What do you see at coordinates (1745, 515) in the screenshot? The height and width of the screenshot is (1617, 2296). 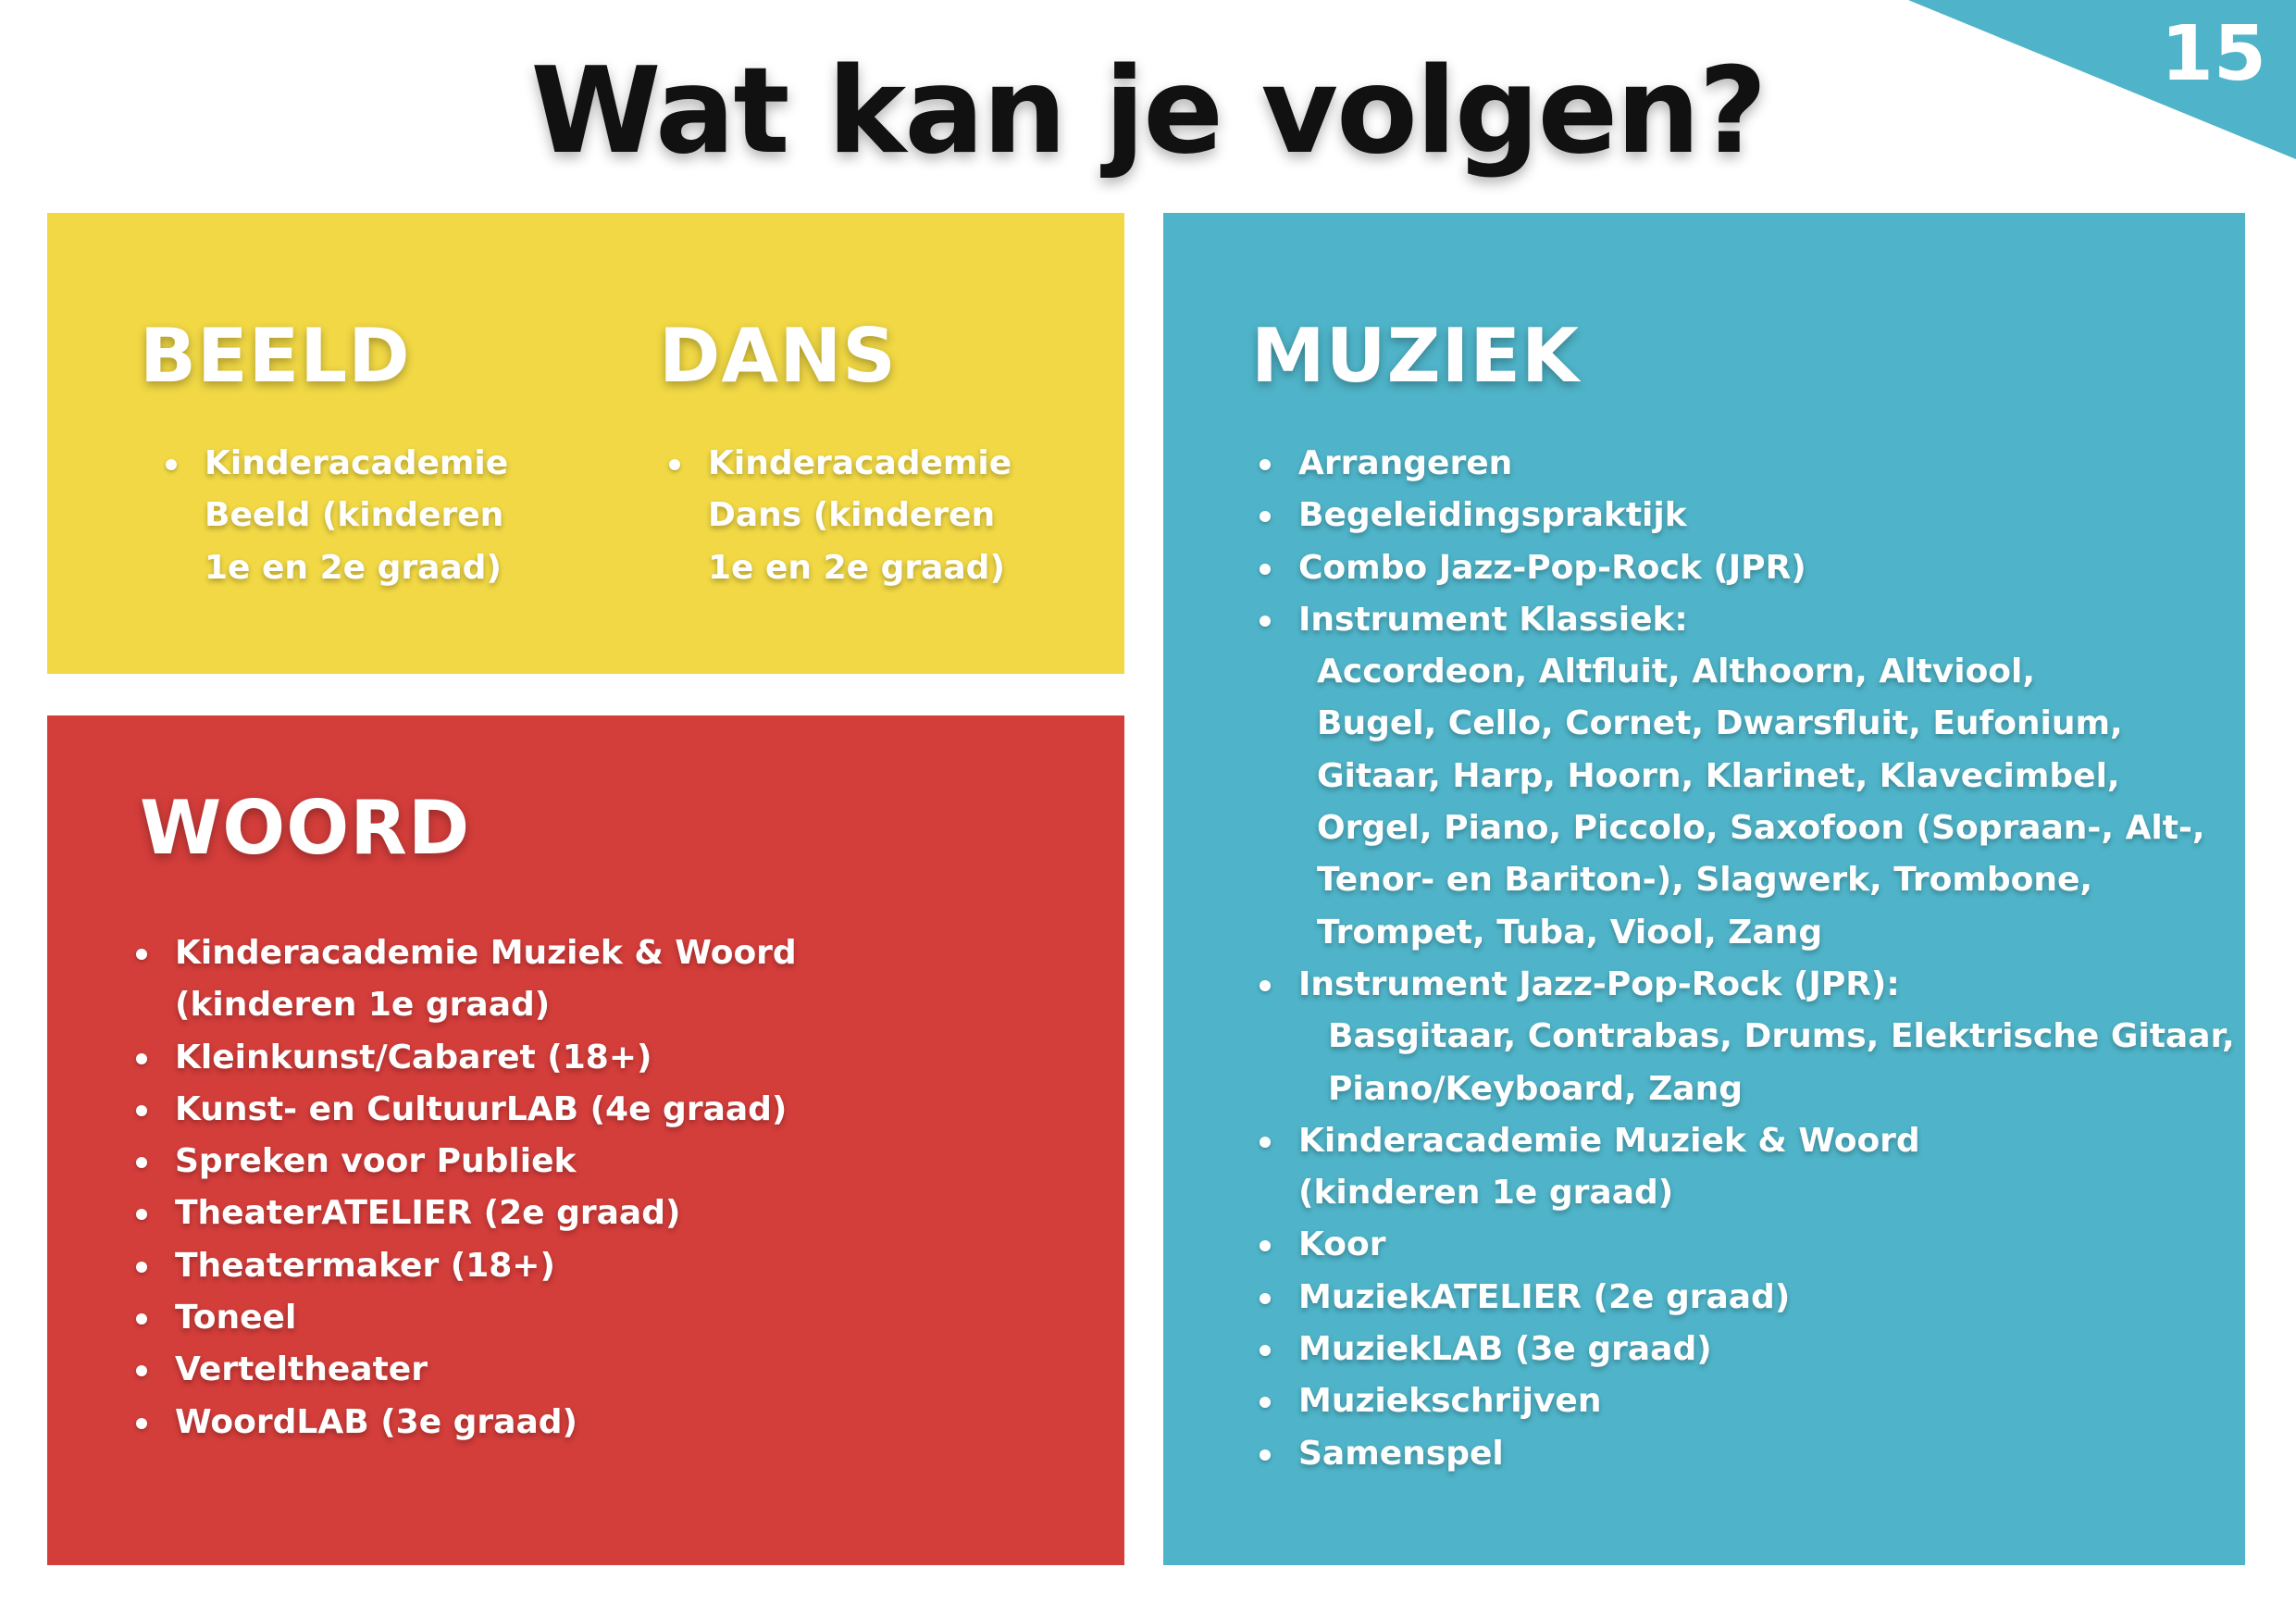 I see `list-item: Begeleidingspraktijk` at bounding box center [1745, 515].